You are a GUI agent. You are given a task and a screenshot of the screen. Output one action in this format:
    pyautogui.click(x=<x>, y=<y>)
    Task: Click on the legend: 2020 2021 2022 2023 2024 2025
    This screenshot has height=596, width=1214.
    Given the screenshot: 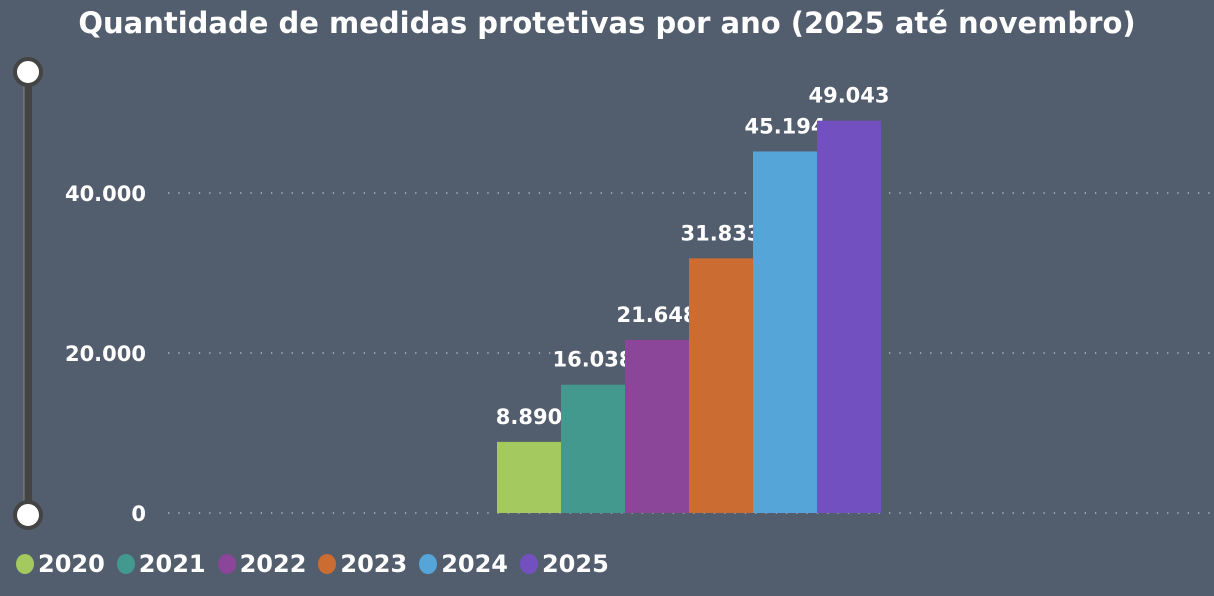 What is the action you would take?
    pyautogui.click(x=312, y=564)
    